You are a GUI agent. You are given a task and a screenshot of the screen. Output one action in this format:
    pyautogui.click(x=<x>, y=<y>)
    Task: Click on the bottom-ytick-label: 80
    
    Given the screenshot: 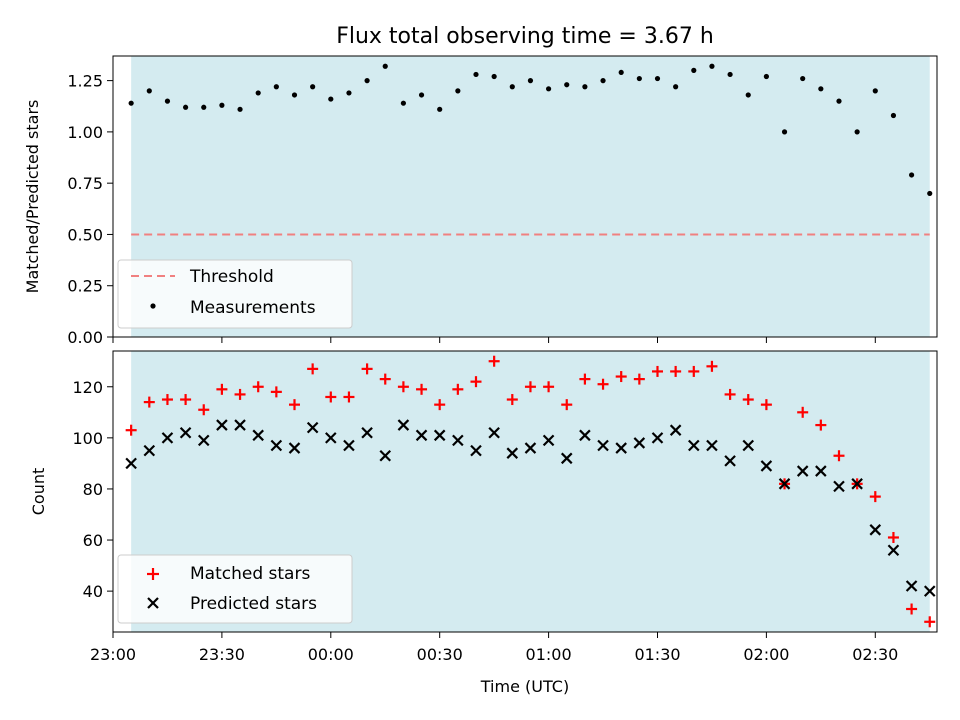 What is the action you would take?
    pyautogui.click(x=93, y=489)
    